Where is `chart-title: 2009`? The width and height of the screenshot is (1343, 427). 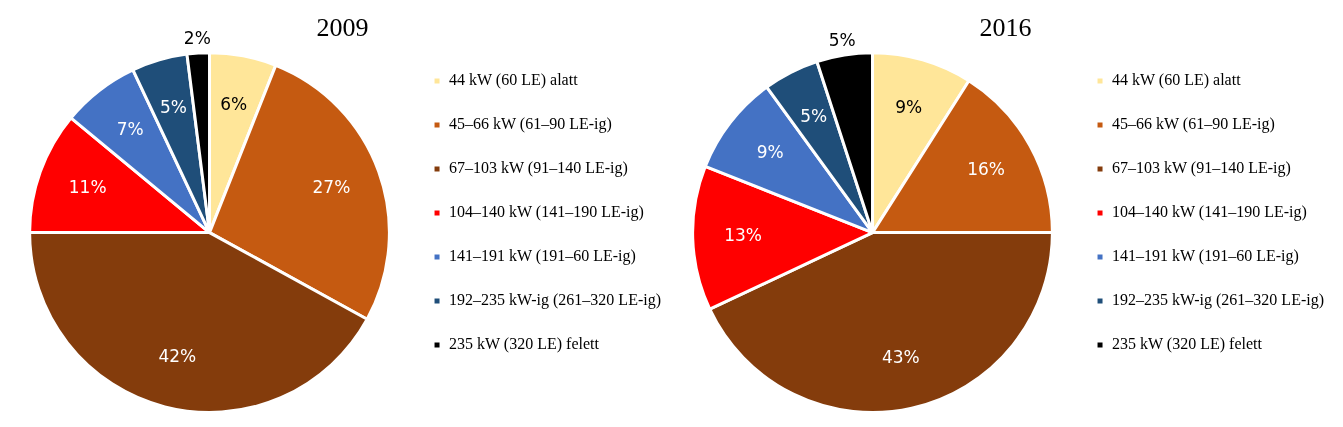 chart-title: 2009 is located at coordinates (342, 28).